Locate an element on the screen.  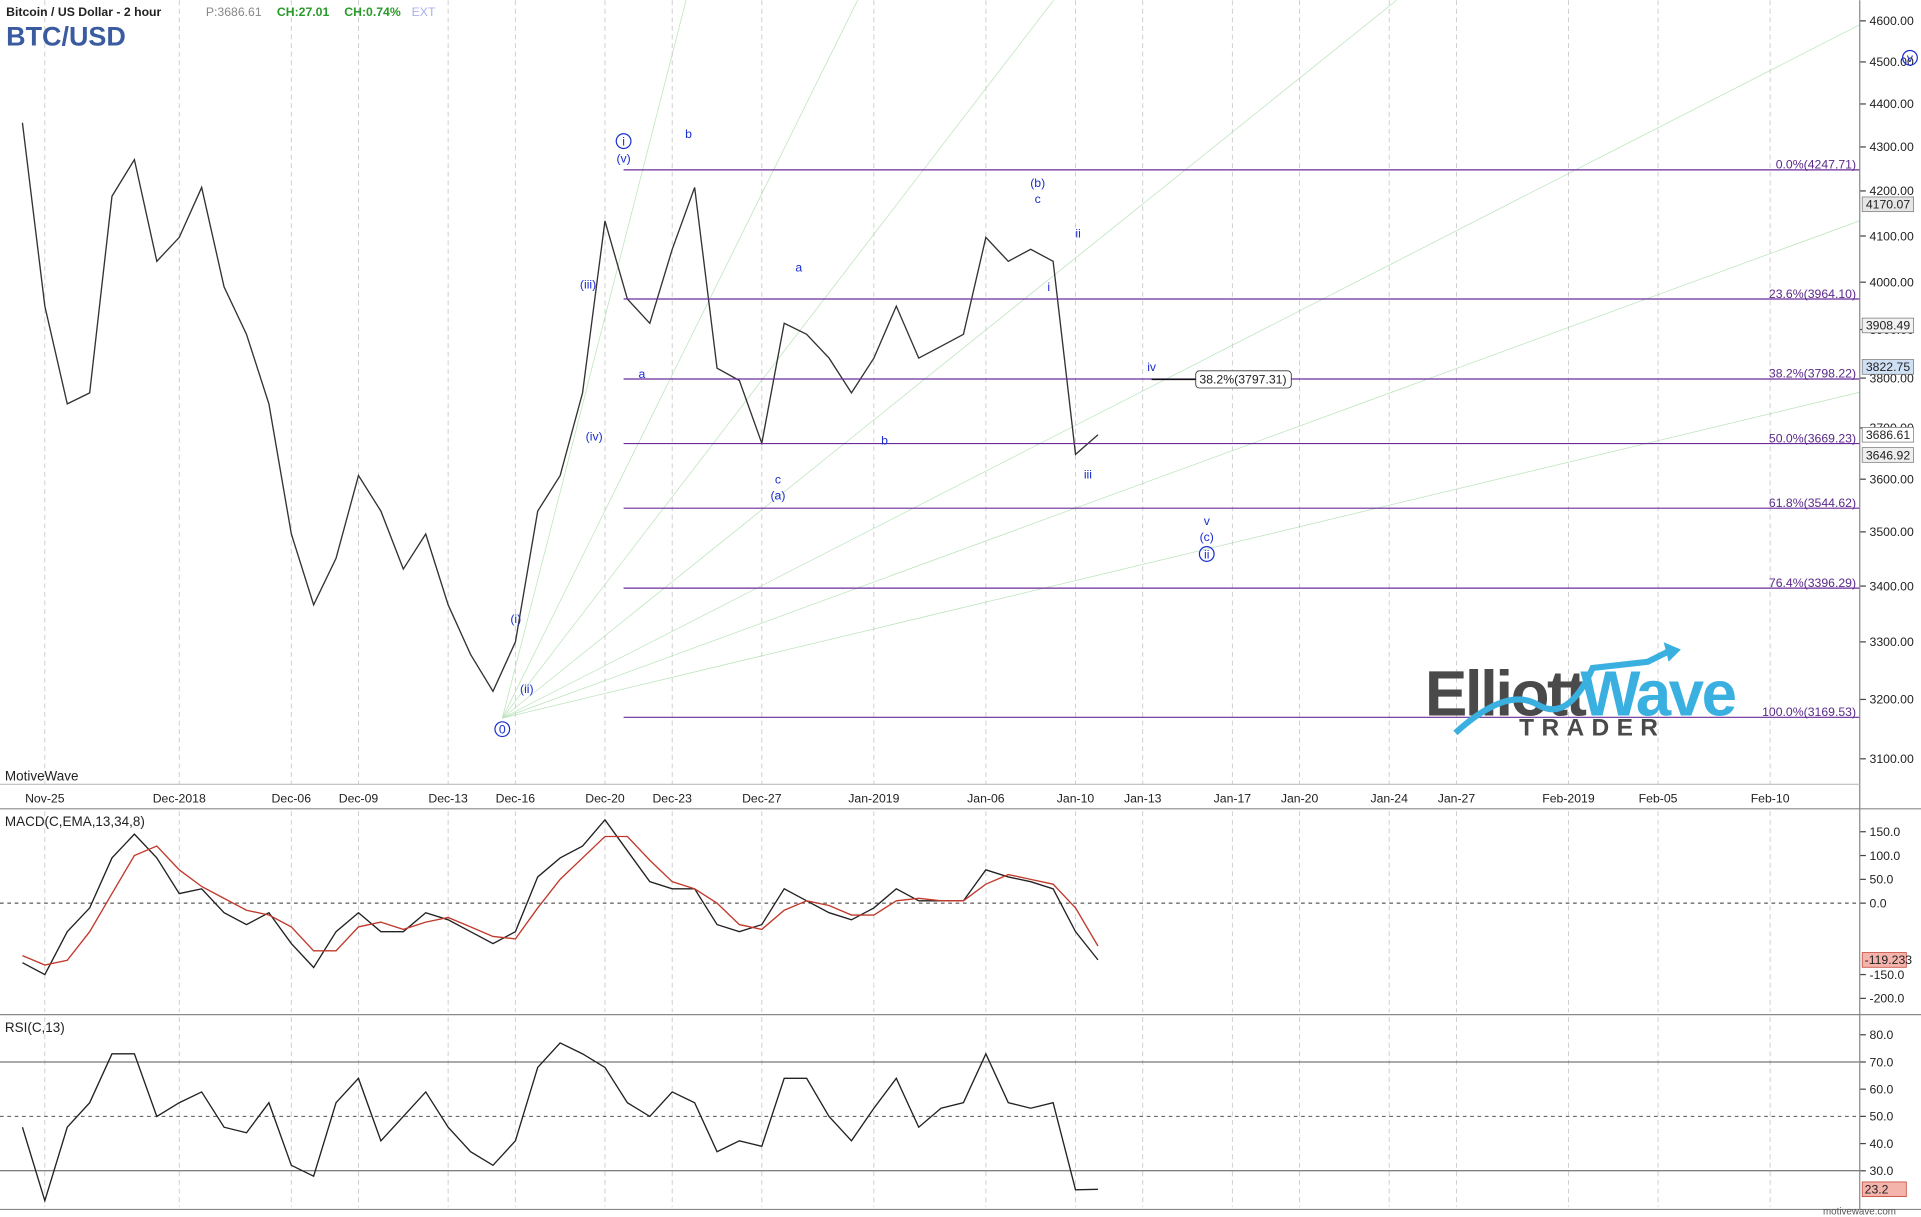
platform-label: MotiveWave is located at coordinates (42, 776).